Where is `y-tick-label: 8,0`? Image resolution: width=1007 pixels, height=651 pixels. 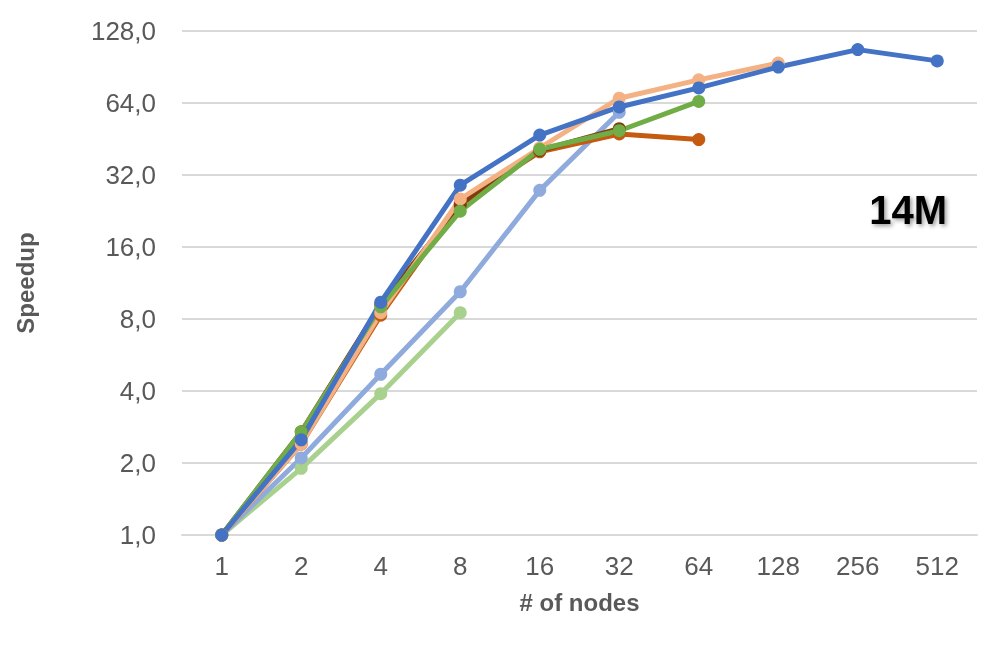
y-tick-label: 8,0 is located at coordinates (137, 319).